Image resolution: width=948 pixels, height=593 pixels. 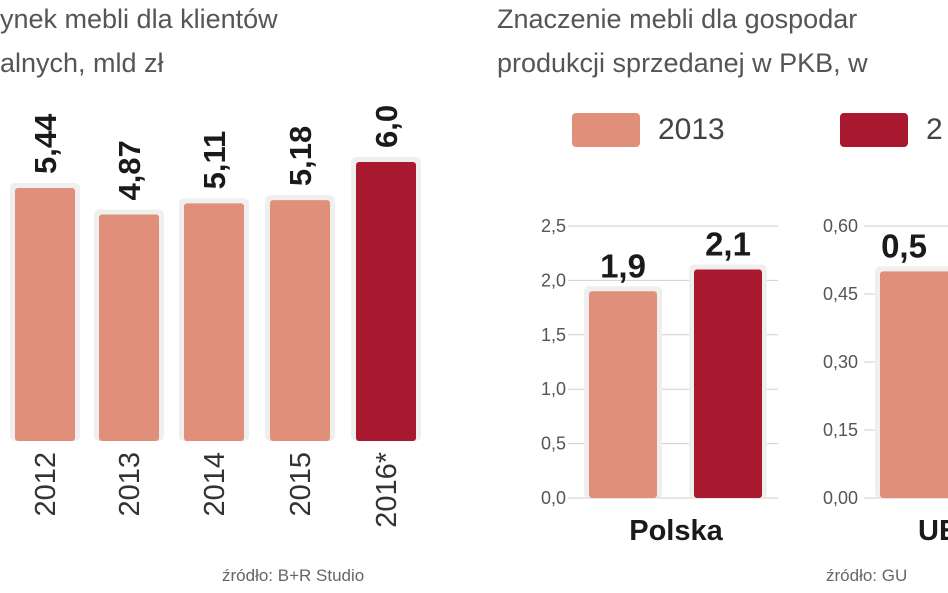 I want to click on bar-2014, so click(x=214, y=322).